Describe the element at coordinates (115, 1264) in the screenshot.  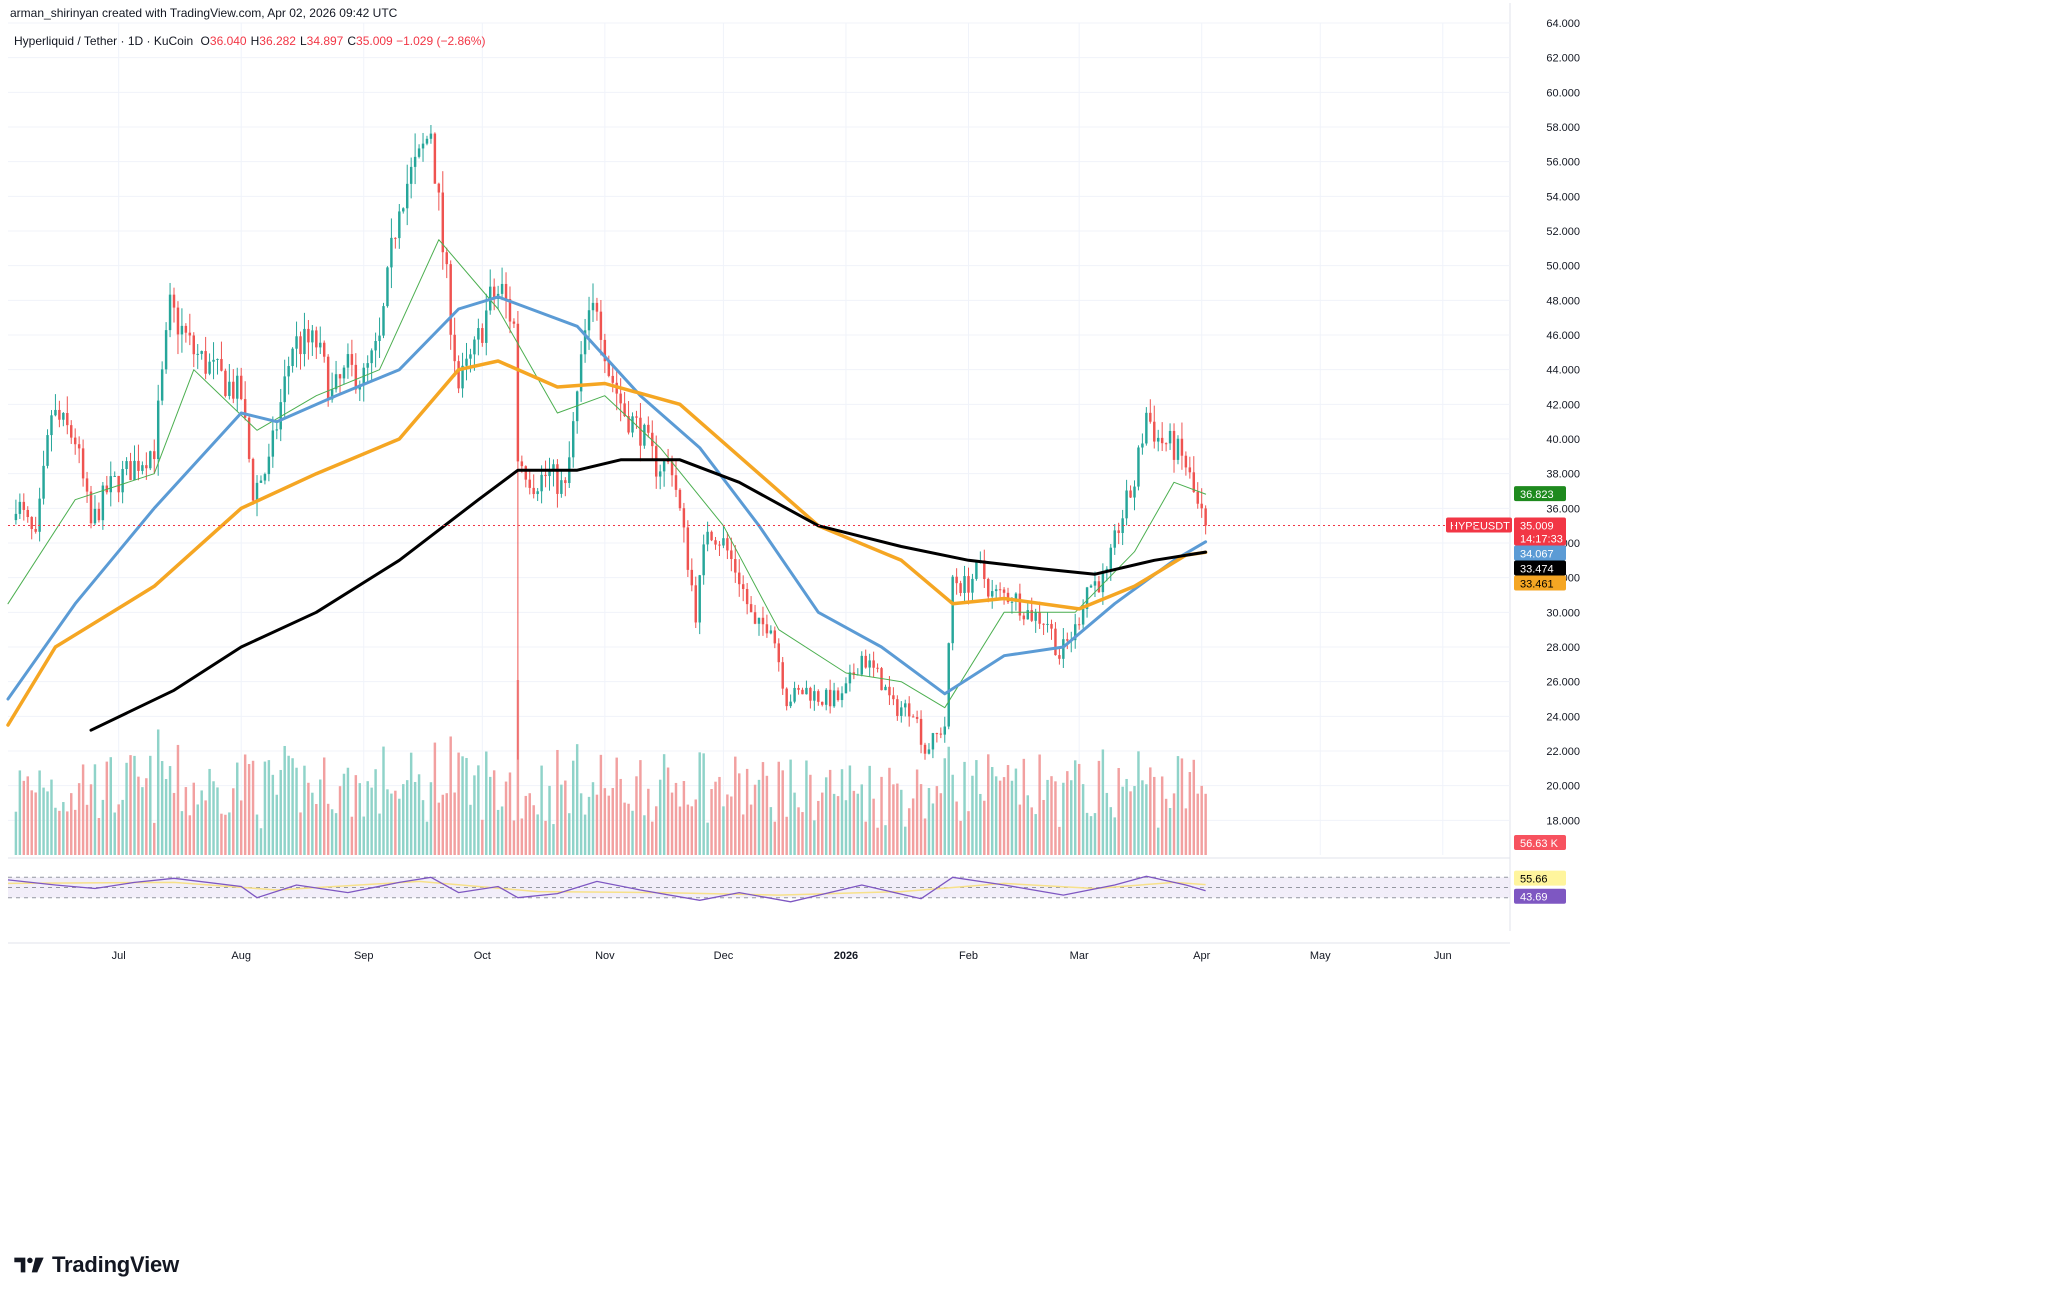
I see `brand-name: TradingView` at that location.